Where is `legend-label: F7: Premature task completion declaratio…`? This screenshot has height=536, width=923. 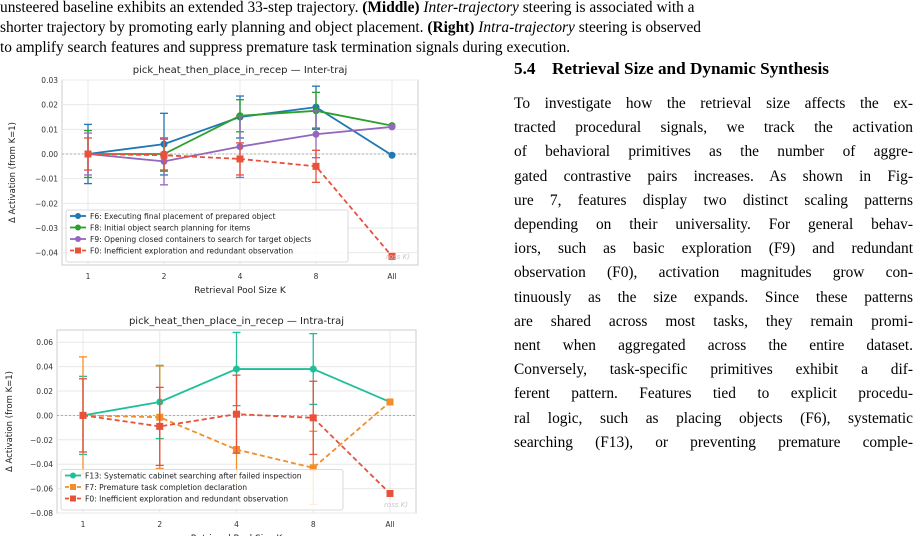 legend-label: F7: Premature task completion declaratio… is located at coordinates (166, 487).